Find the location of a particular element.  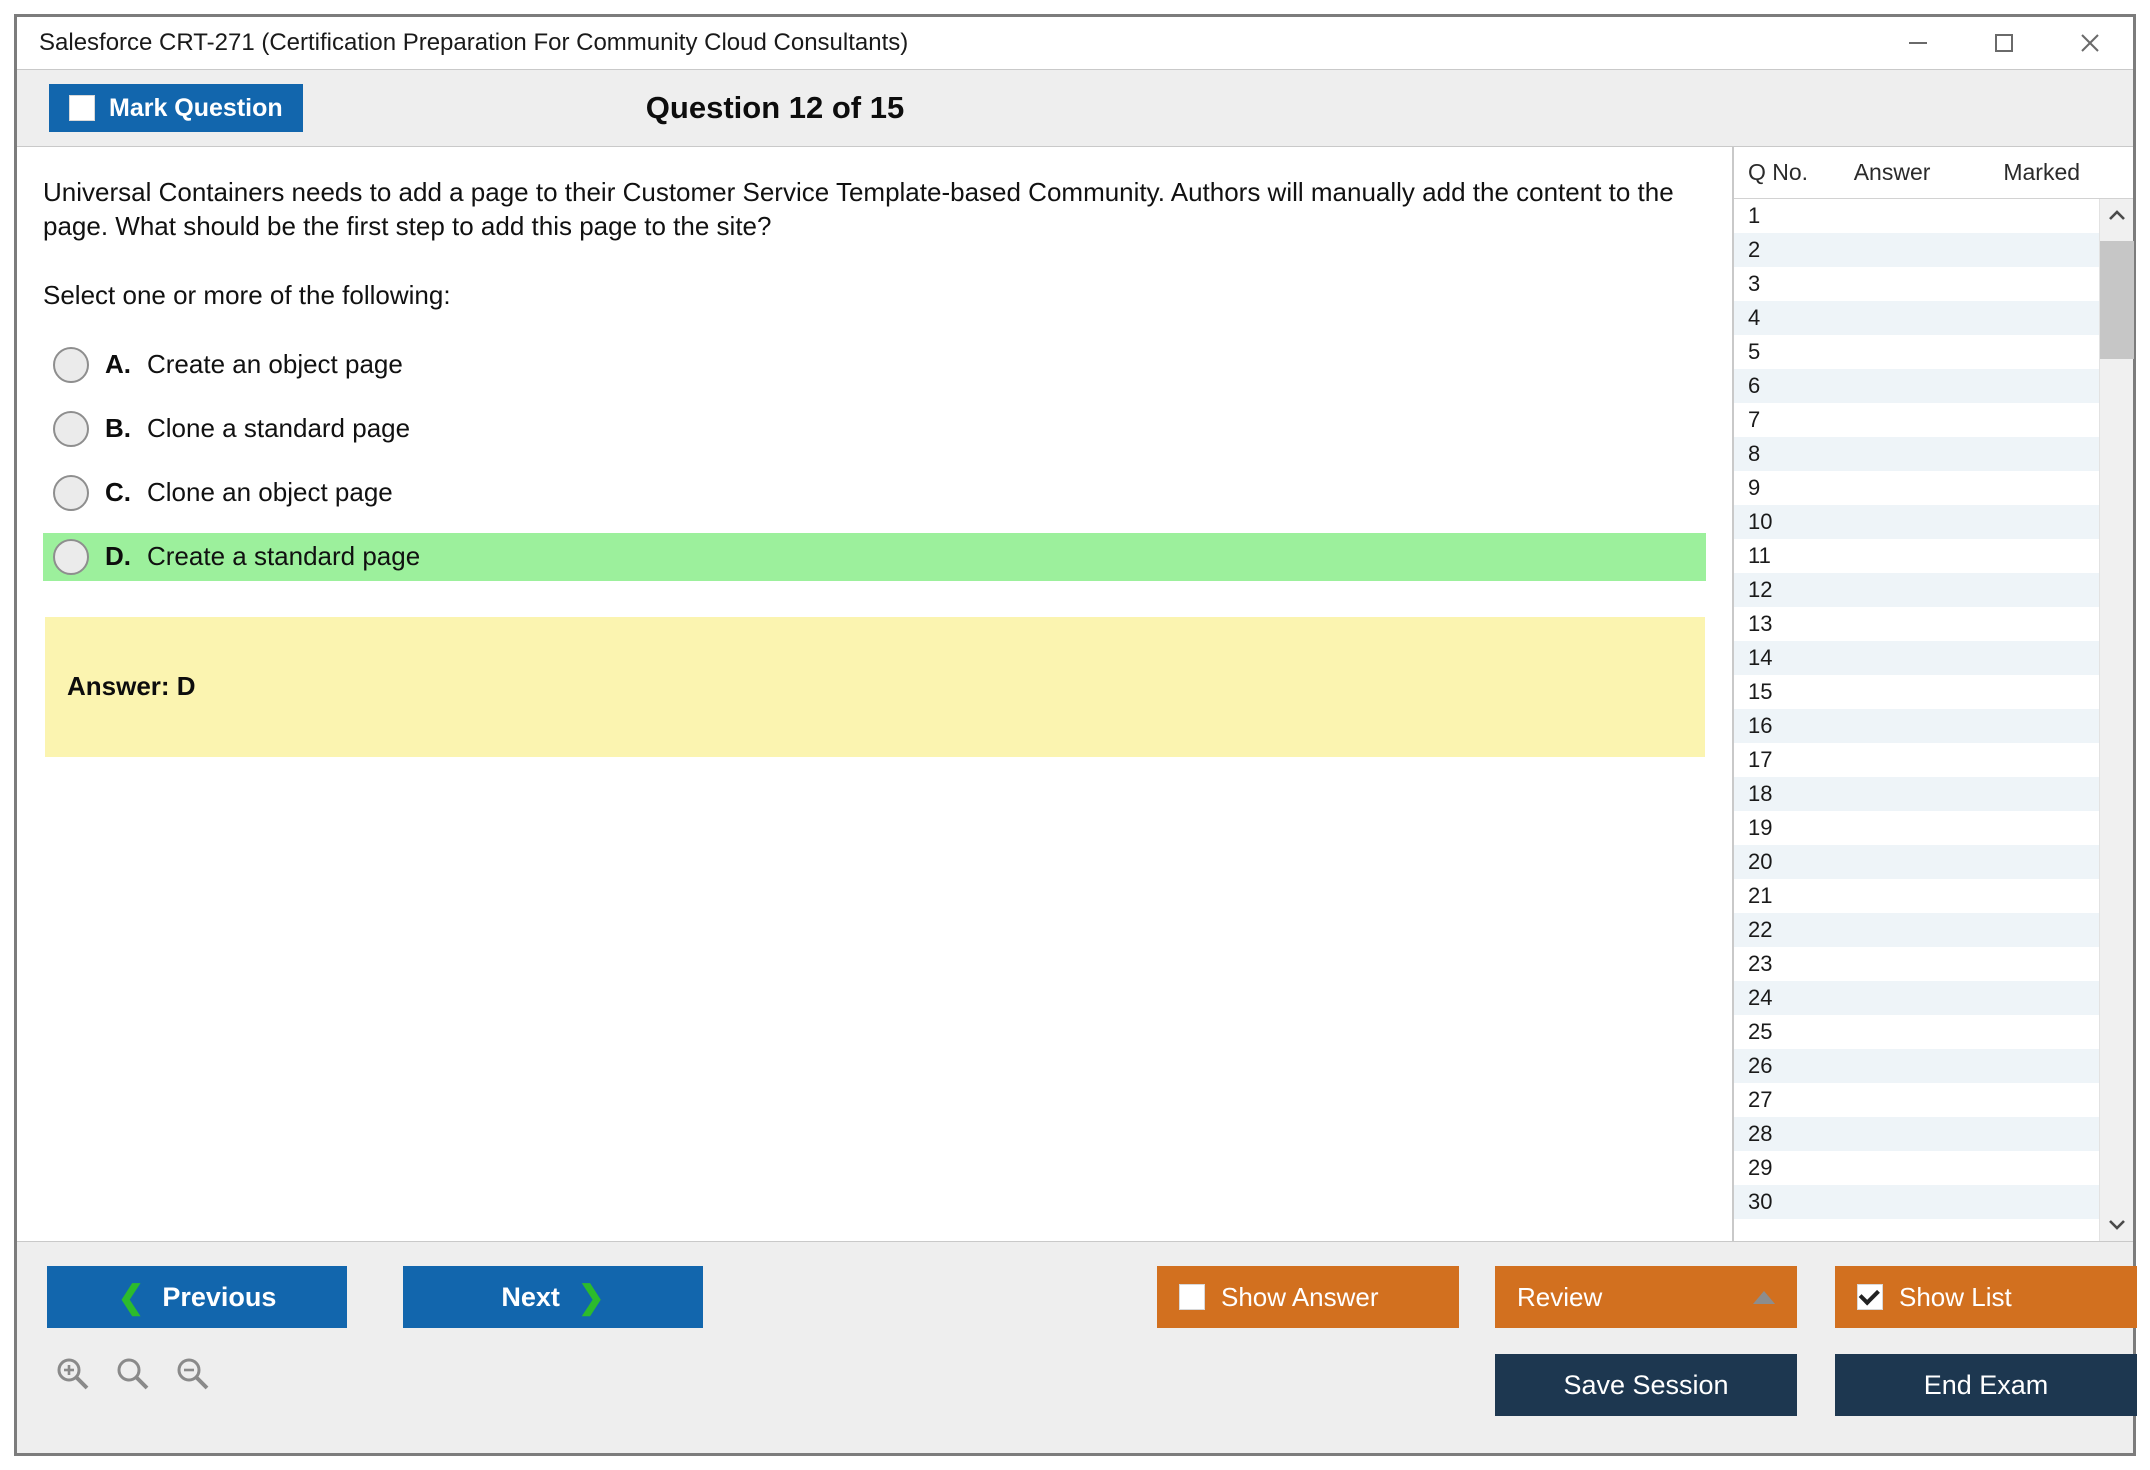

question-list-row: 4 is located at coordinates (1916, 318).